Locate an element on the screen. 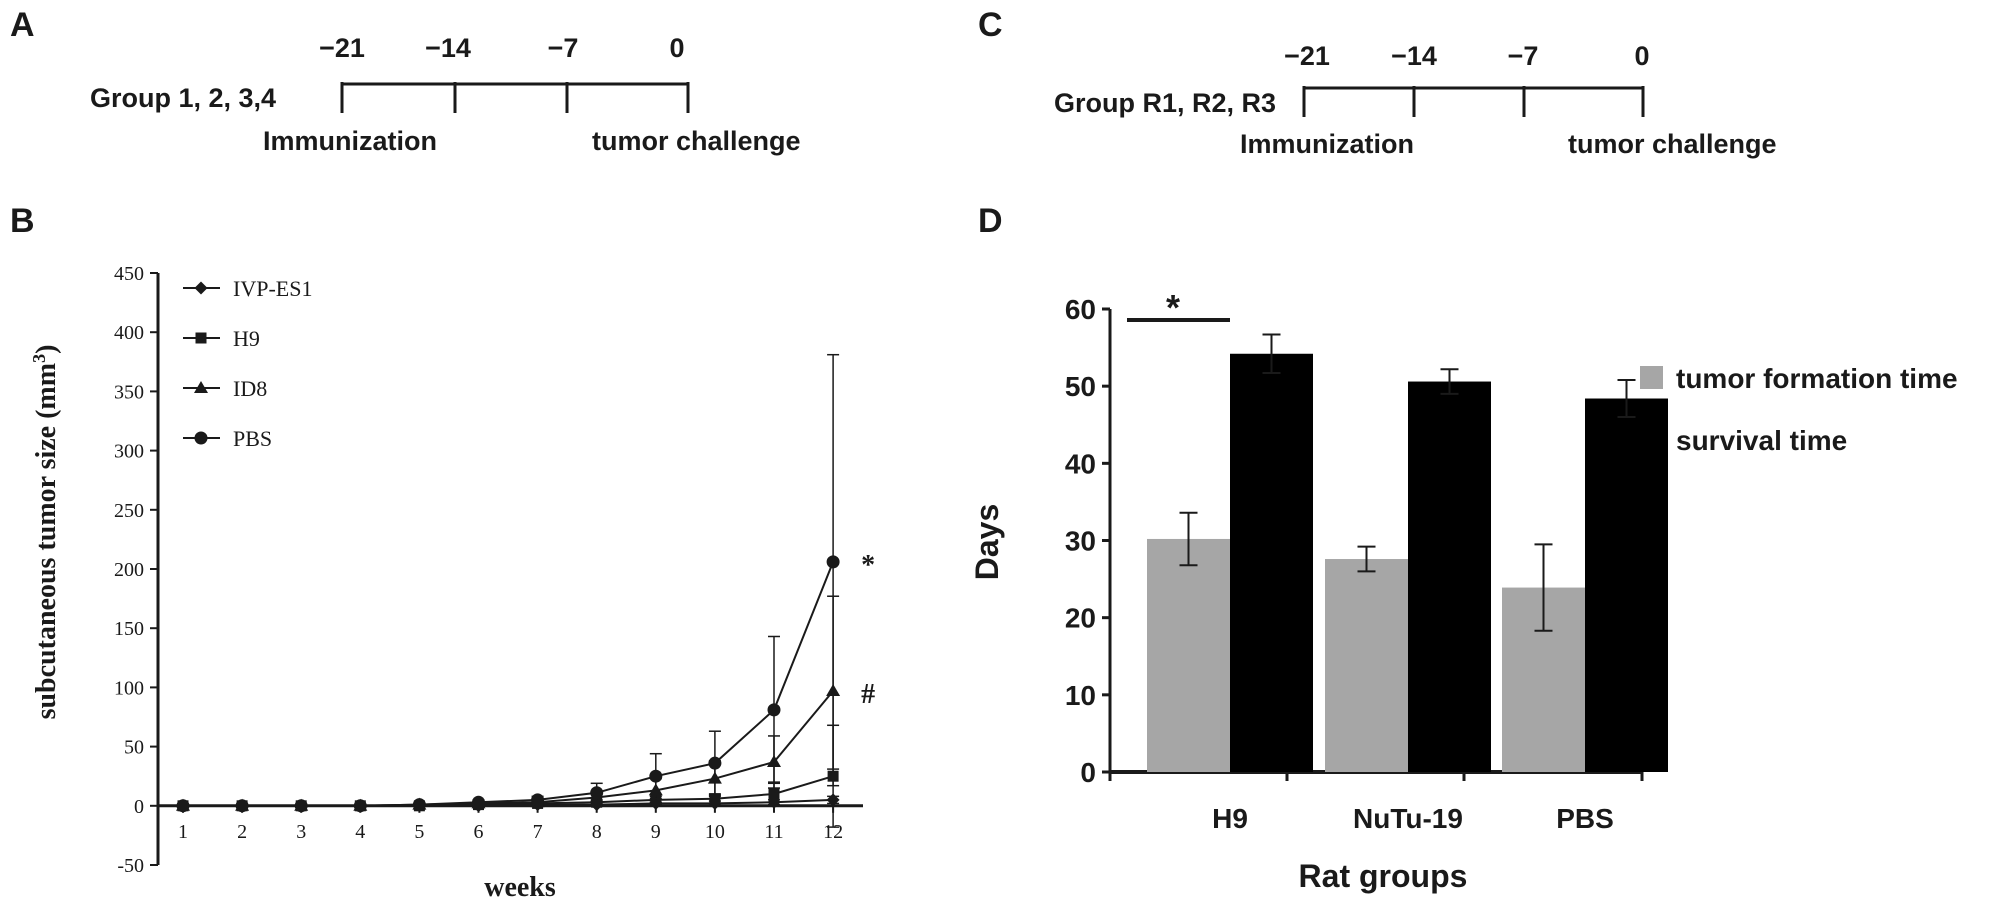  timeline-c-day-7: −7 is located at coordinates (1523, 56).